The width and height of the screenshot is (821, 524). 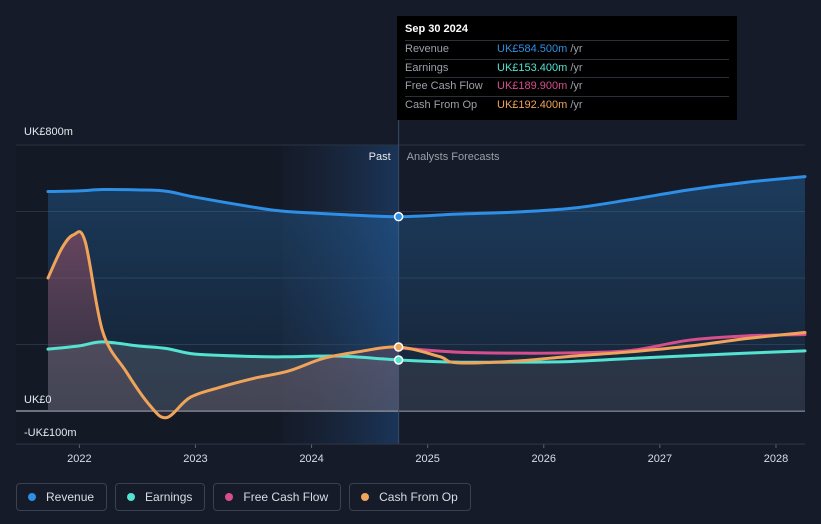 What do you see at coordinates (223, 376) in the screenshot?
I see `earnings-area` at bounding box center [223, 376].